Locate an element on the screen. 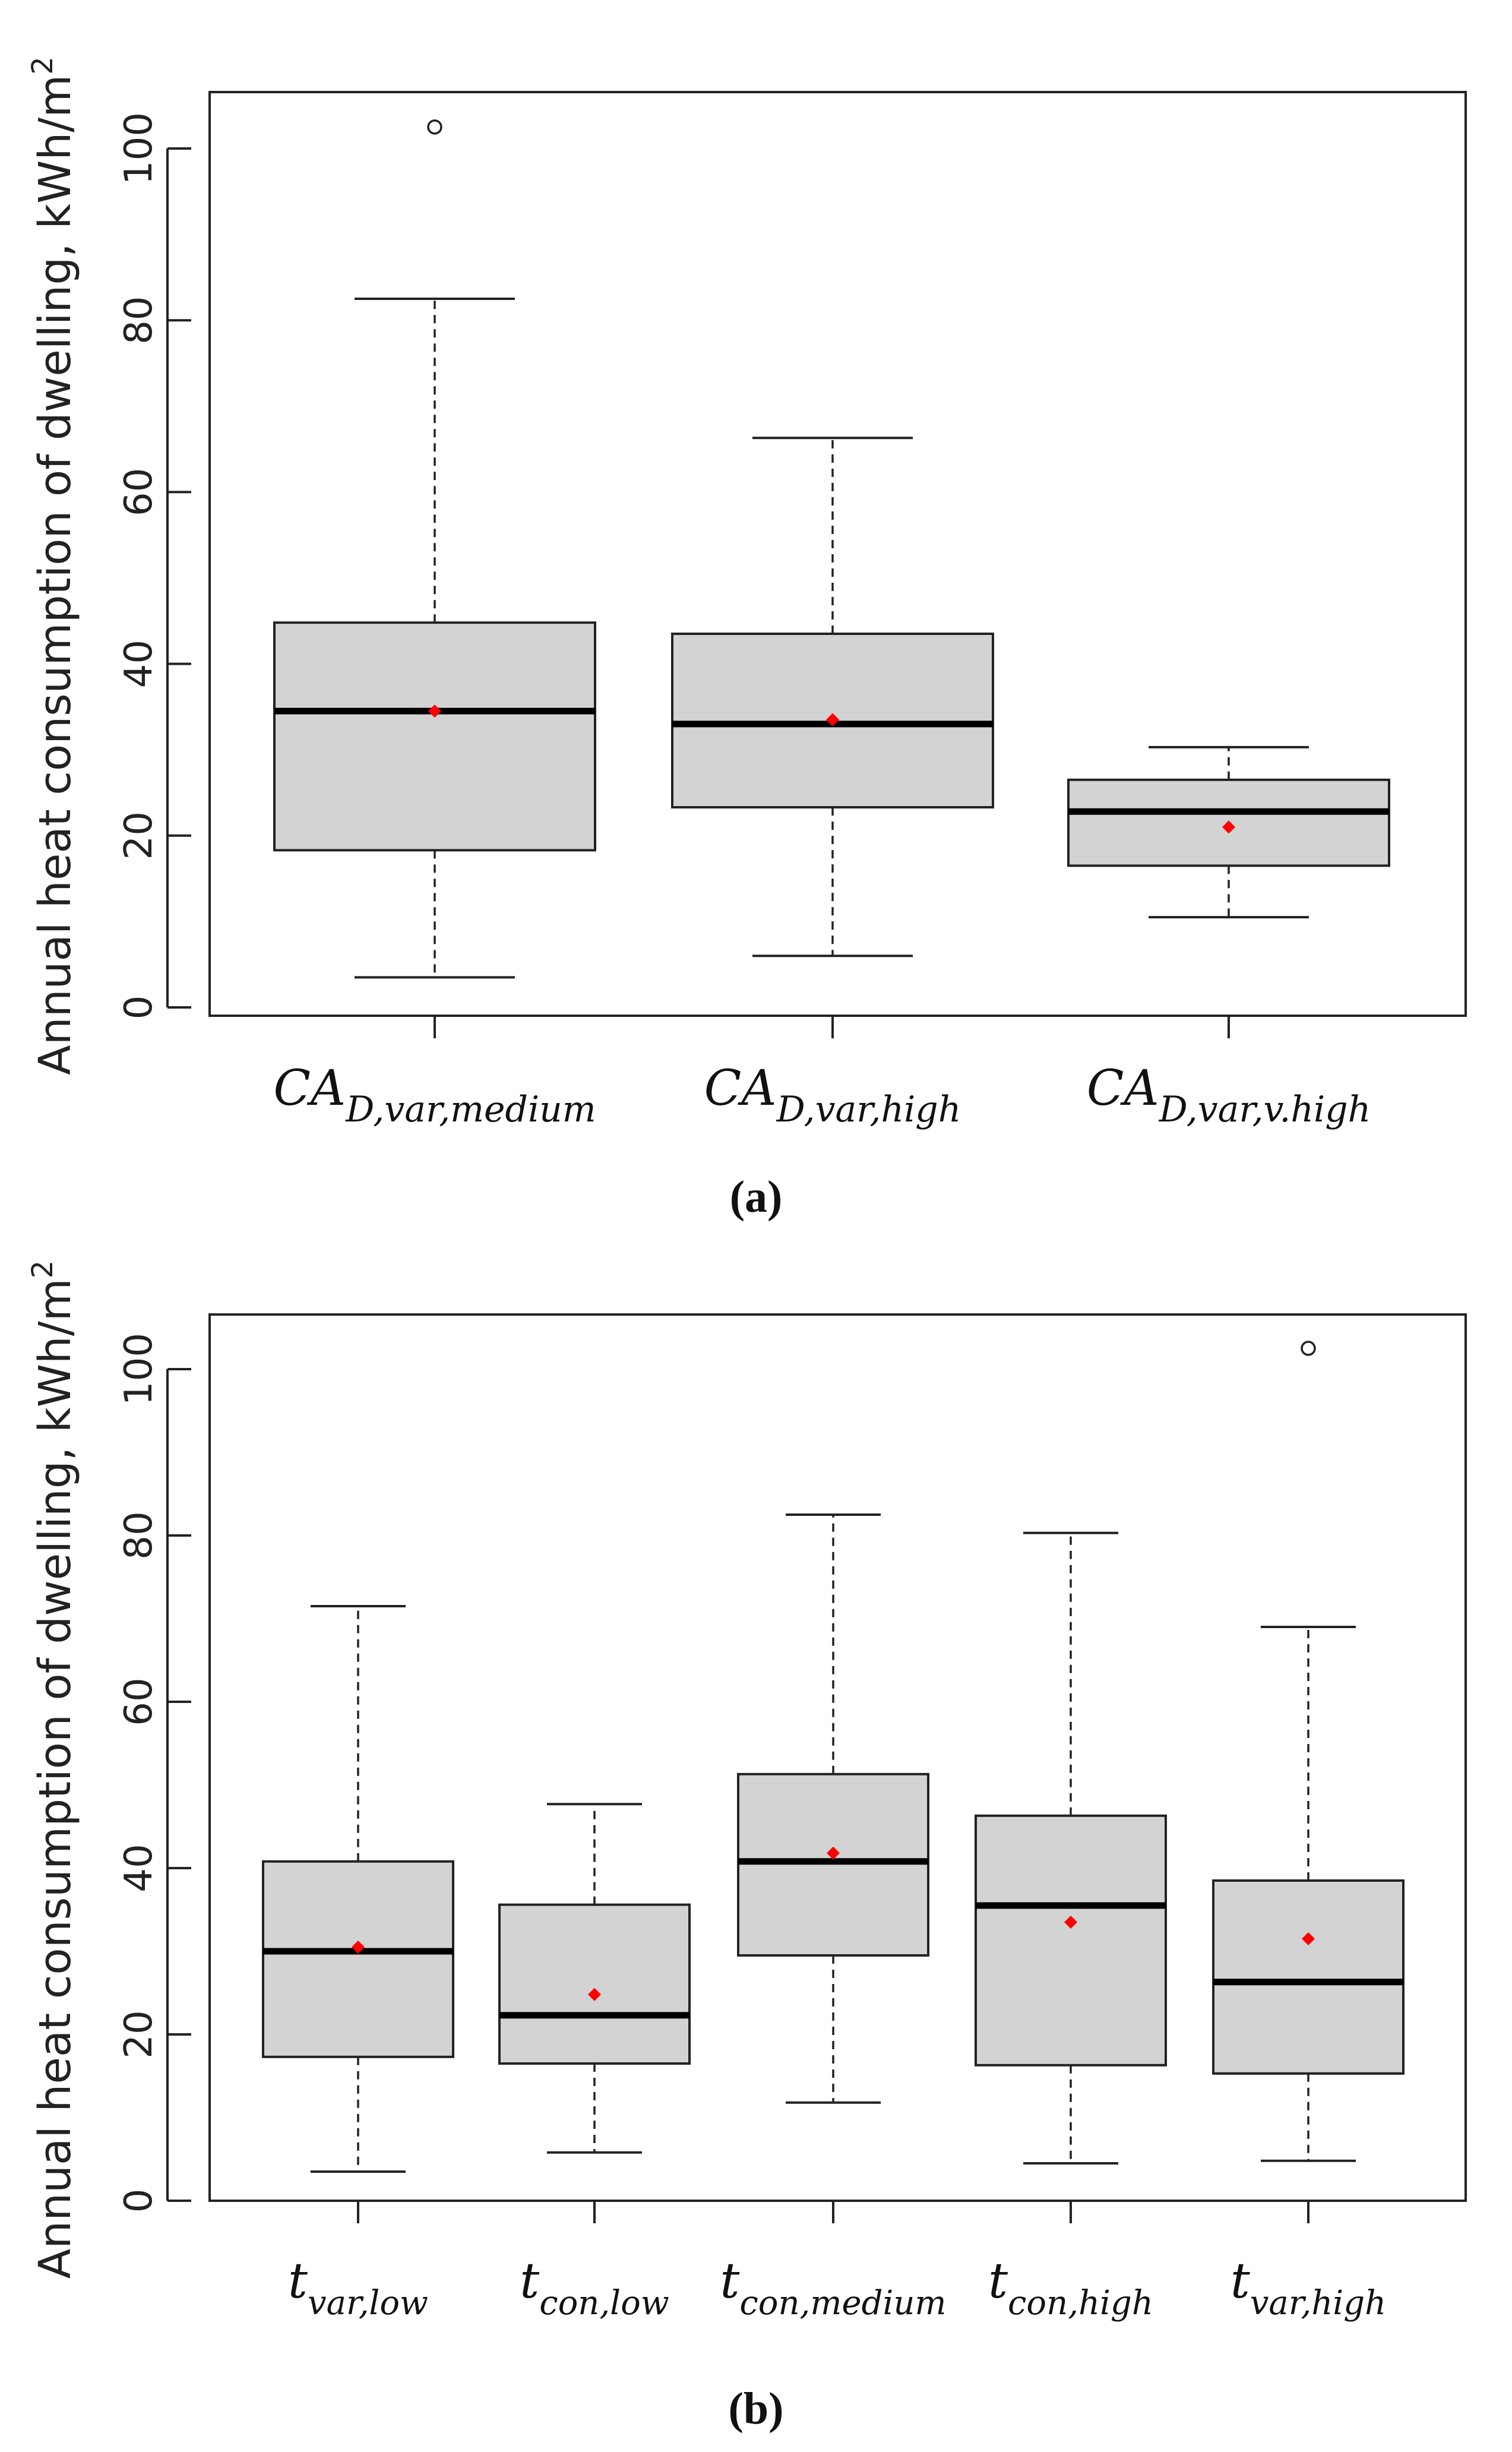 The width and height of the screenshot is (1512, 2452). category-subscript: con,high is located at coordinates (1080, 2303).